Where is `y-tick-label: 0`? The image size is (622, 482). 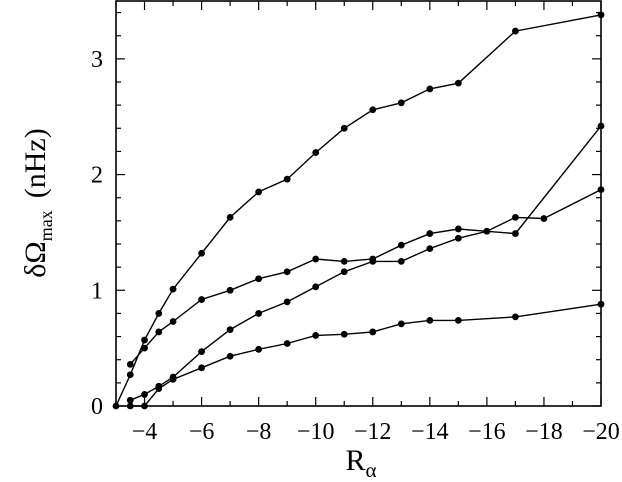 y-tick-label: 0 is located at coordinates (97, 407).